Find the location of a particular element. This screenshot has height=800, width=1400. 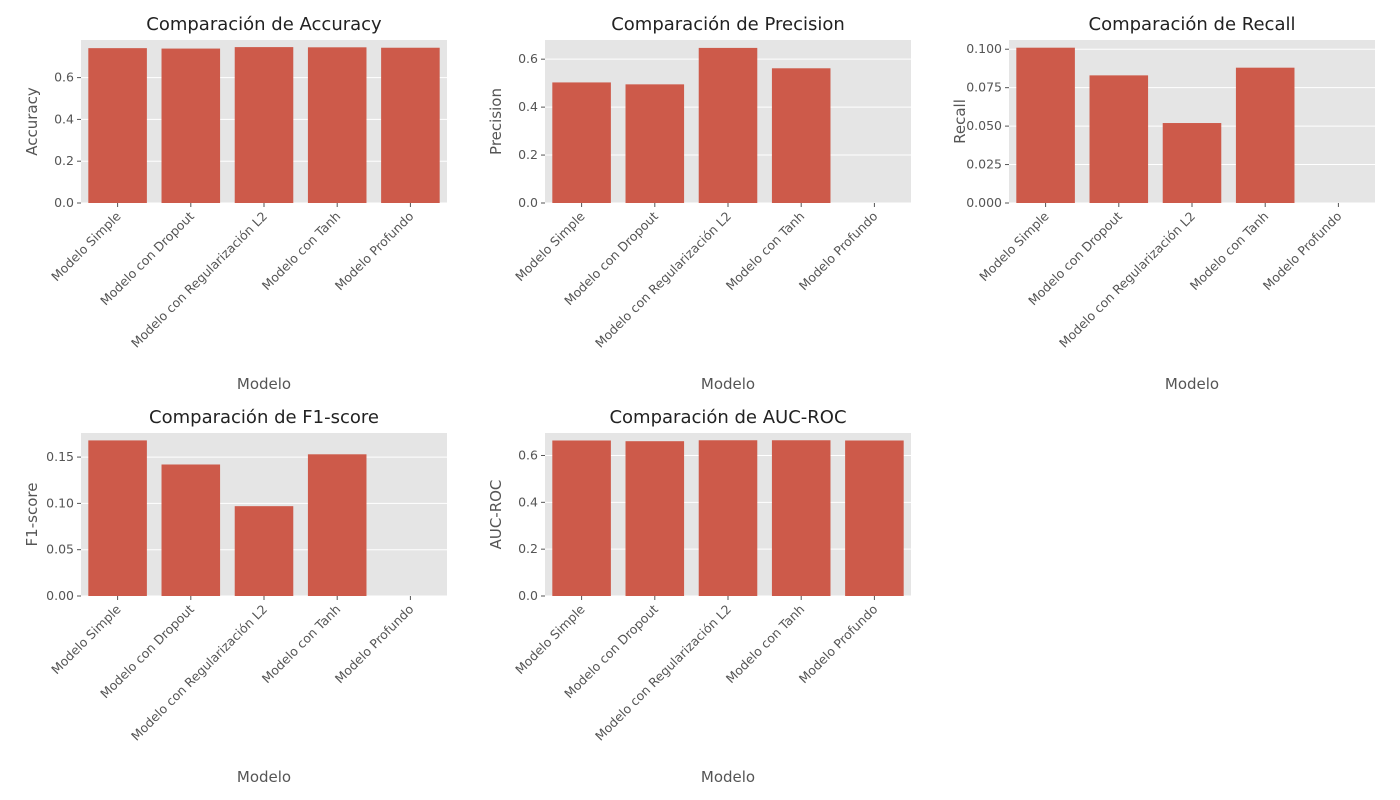

y-tick-label: 0.050 is located at coordinates (984, 125).